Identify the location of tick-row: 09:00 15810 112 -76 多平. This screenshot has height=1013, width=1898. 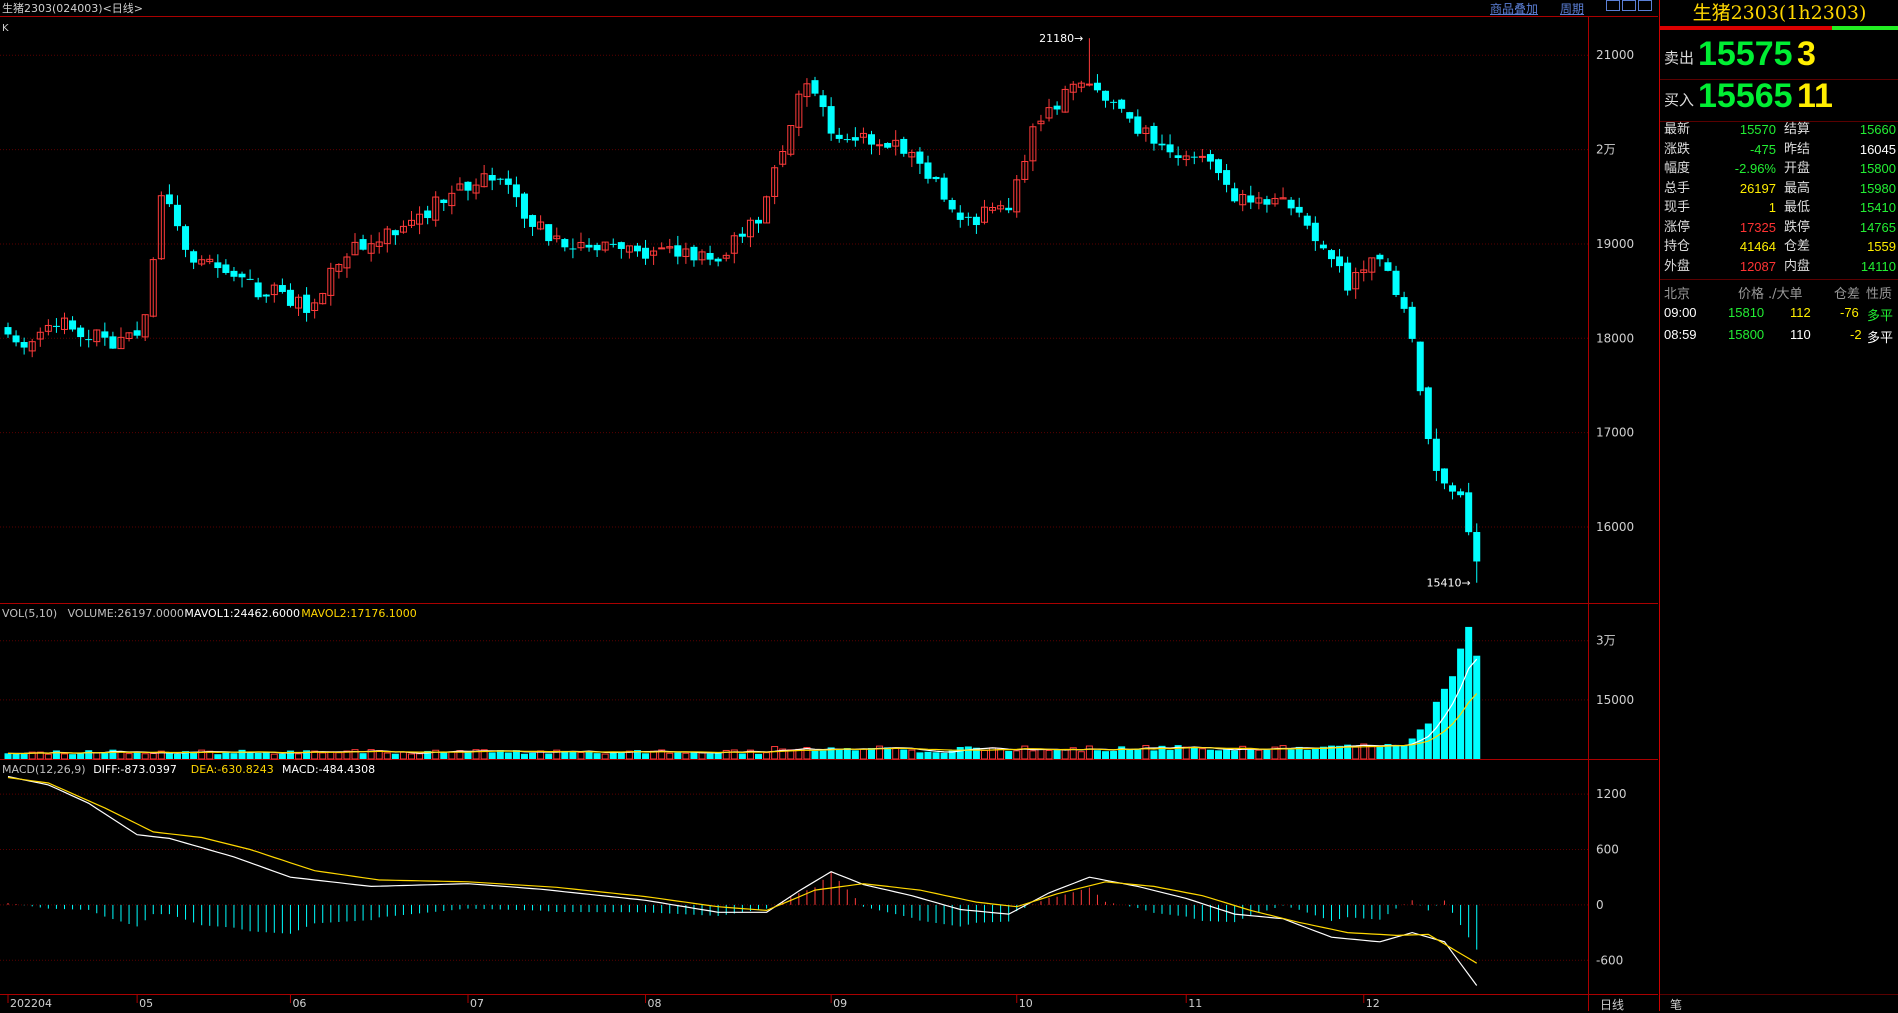
(1779, 313).